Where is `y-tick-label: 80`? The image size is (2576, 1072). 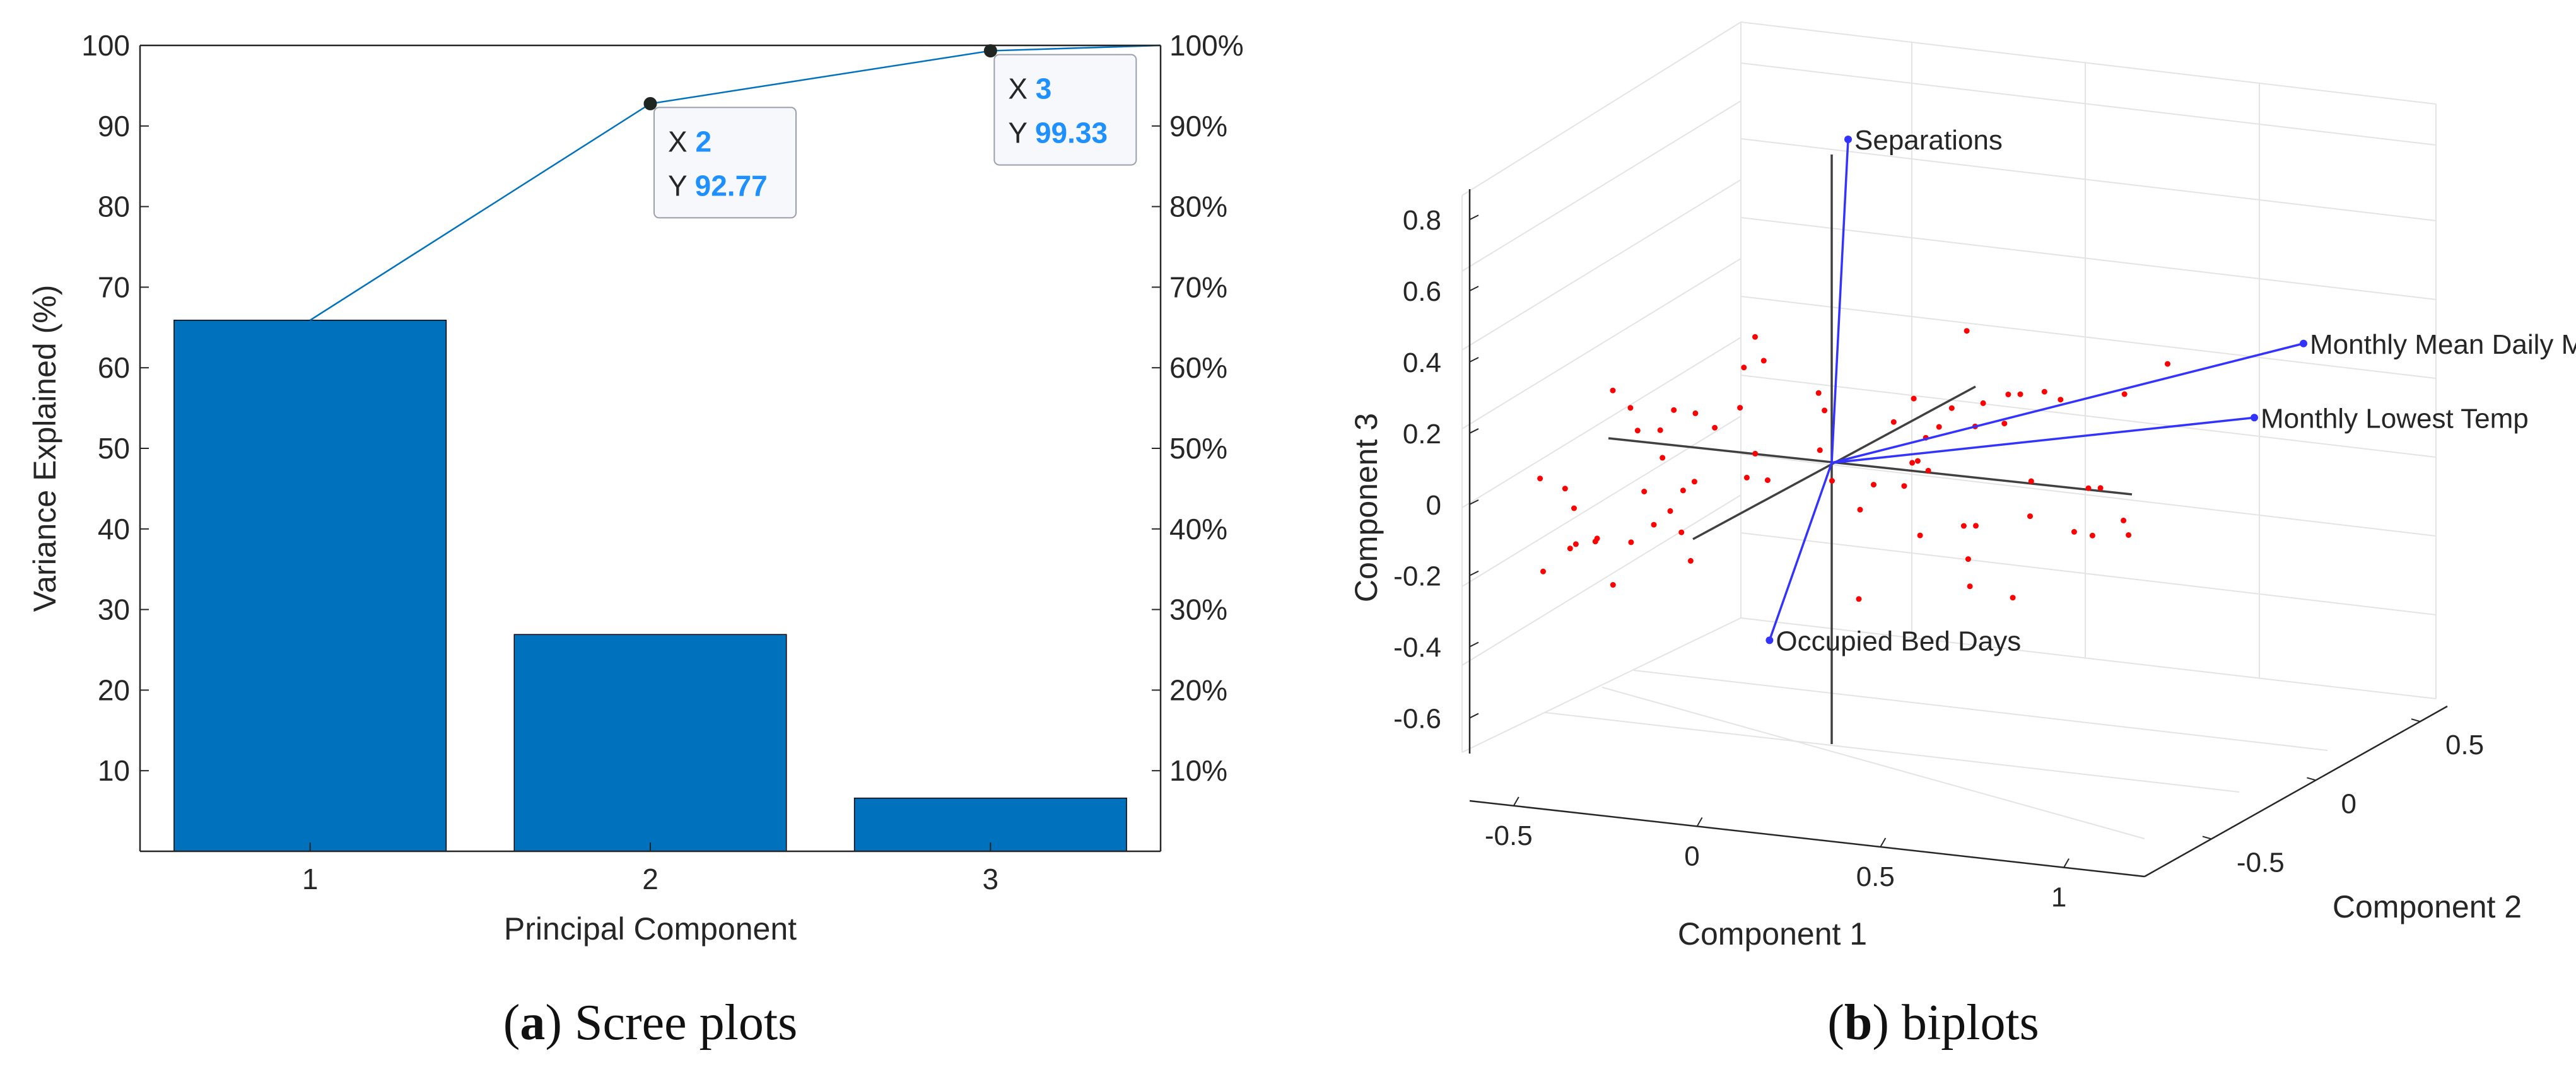 y-tick-label: 80 is located at coordinates (114, 206).